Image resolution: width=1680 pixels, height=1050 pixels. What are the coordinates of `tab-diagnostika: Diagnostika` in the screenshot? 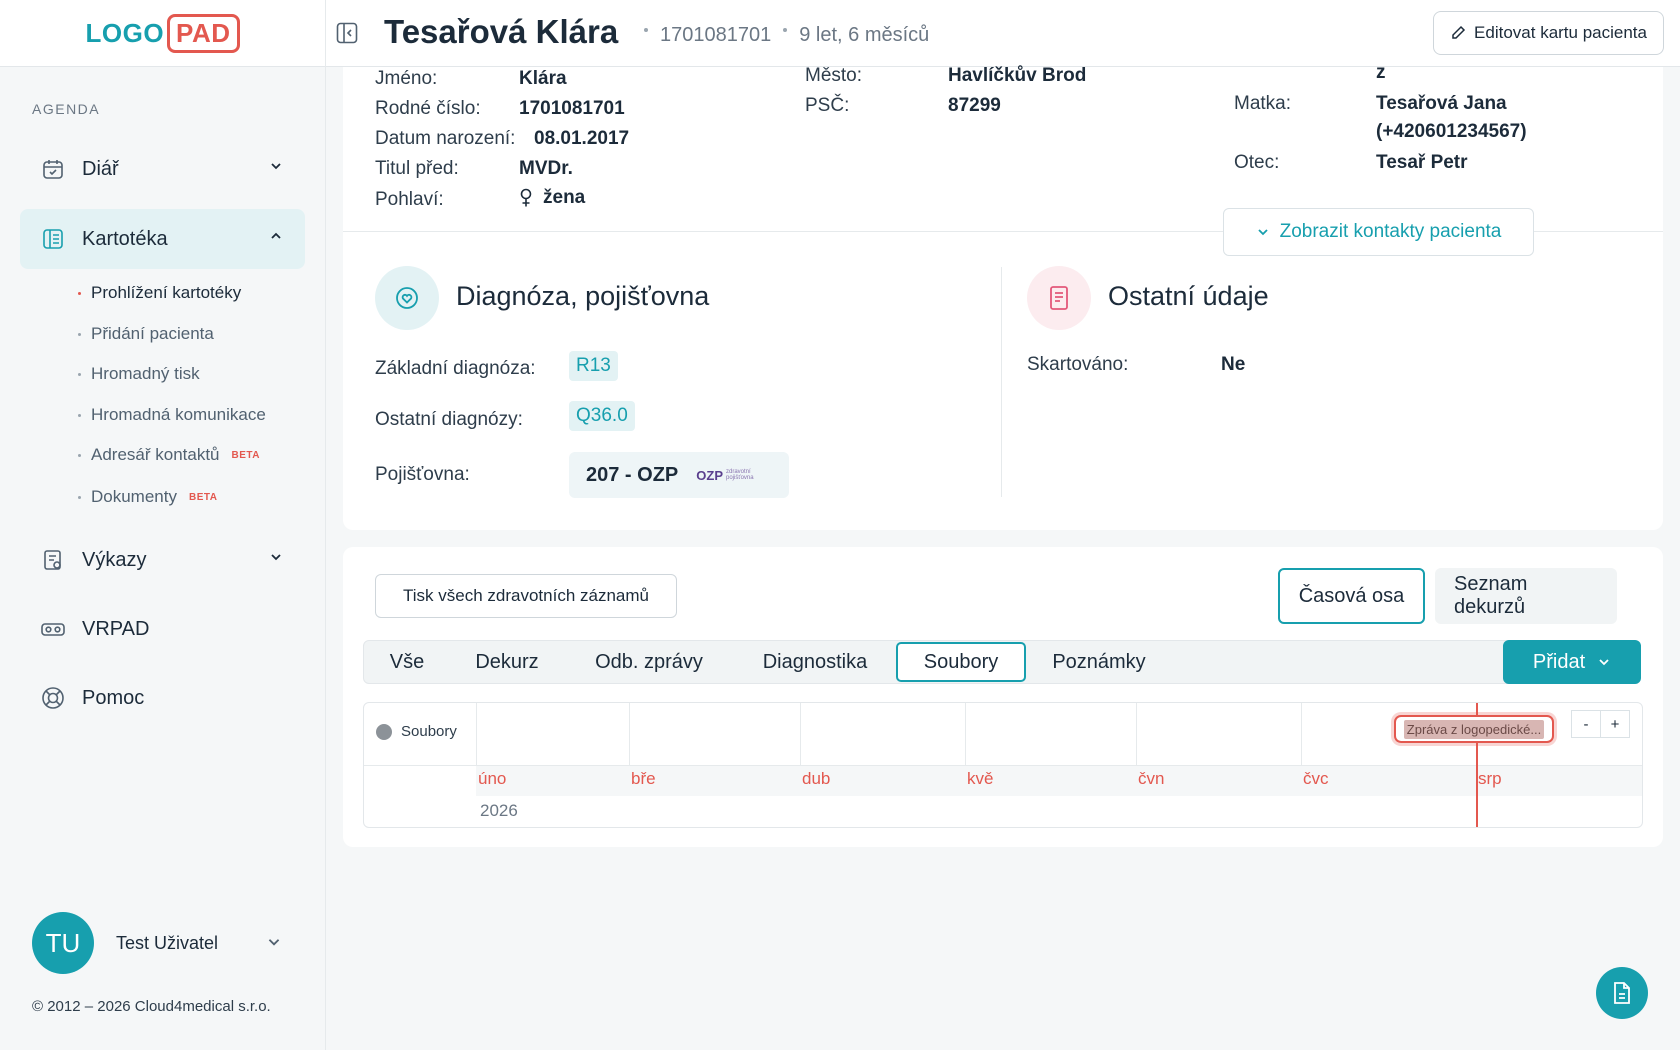 It's located at (815, 661).